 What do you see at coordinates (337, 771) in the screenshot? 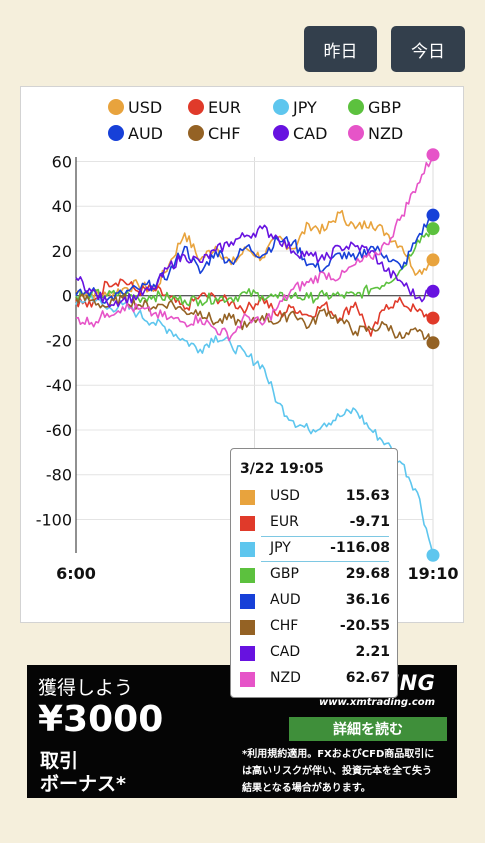
I see `banner-note-2: は高いリスクが伴い、投資元本を全て失う` at bounding box center [337, 771].